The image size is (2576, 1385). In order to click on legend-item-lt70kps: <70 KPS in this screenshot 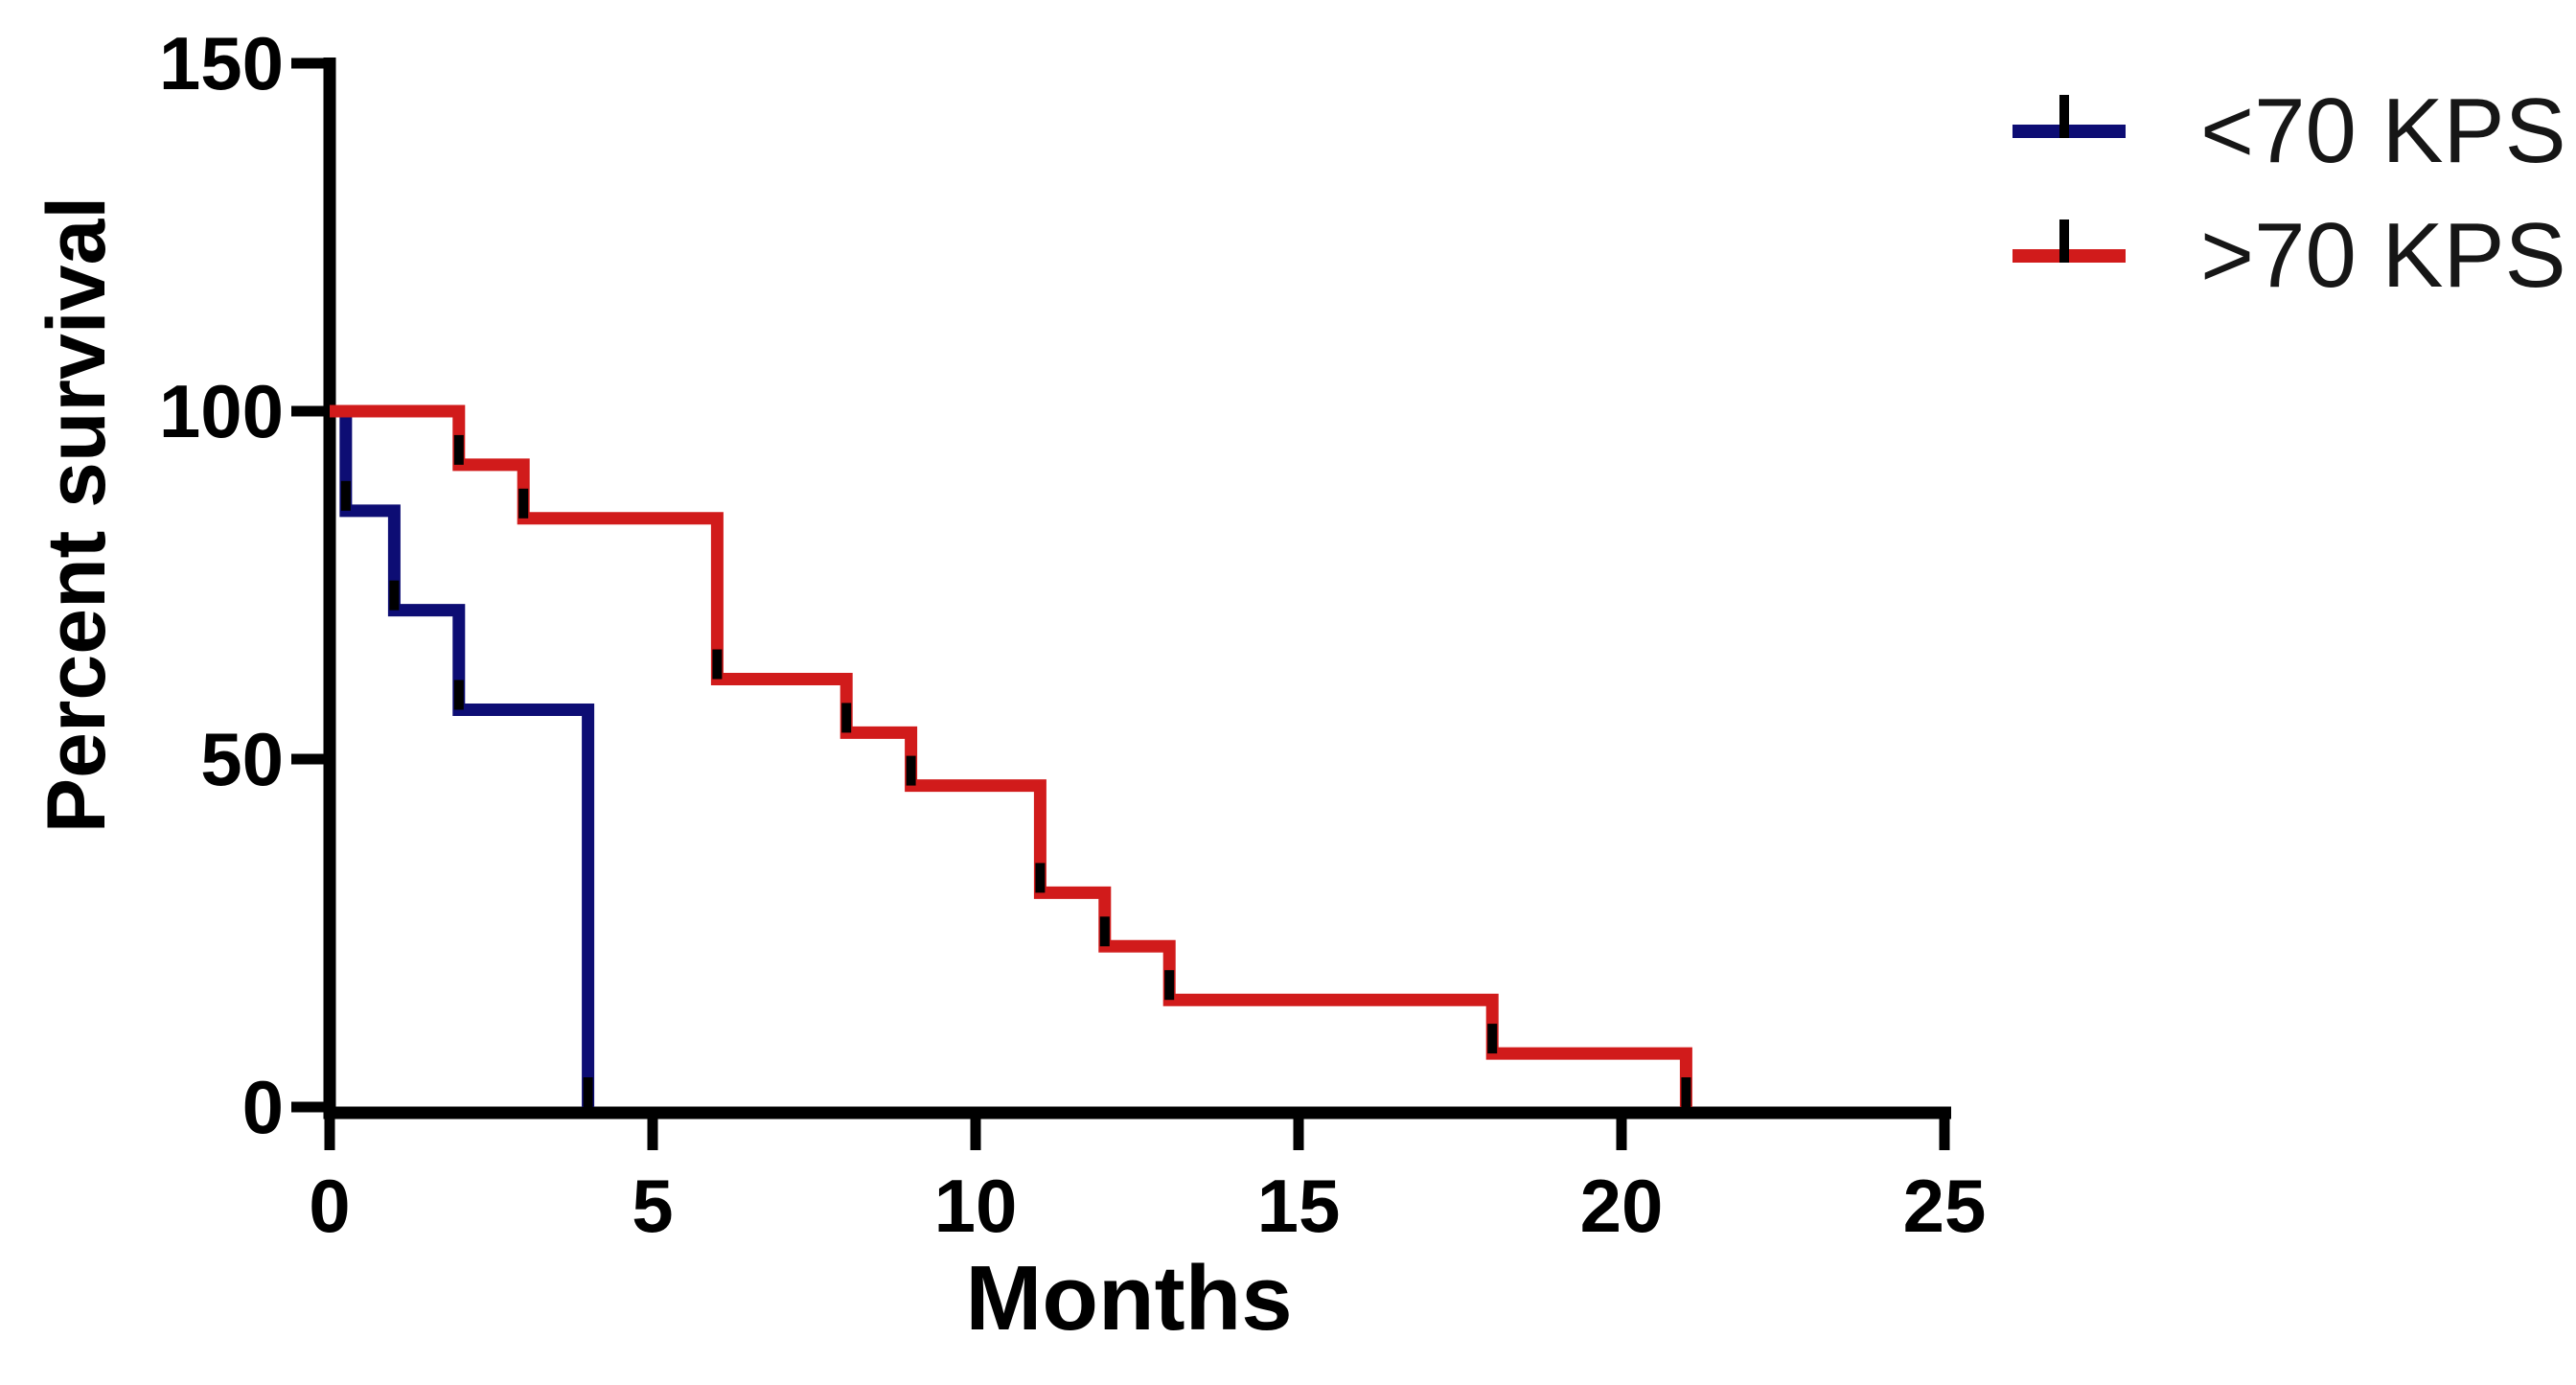, I will do `click(2289, 131)`.